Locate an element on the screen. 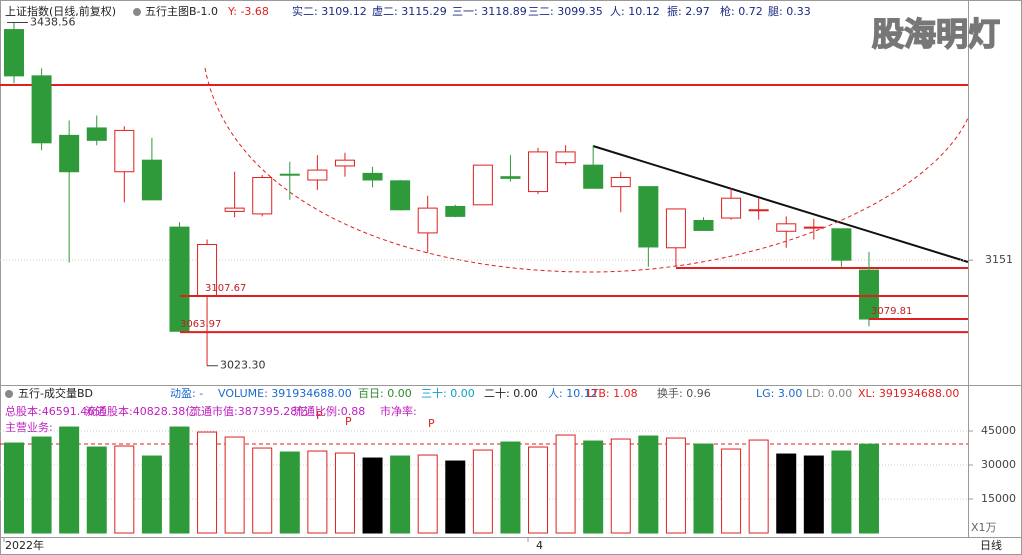 Image resolution: width=1022 pixels, height=555 pixels. info: 流通股本:40828.38亿 is located at coordinates (140, 411).